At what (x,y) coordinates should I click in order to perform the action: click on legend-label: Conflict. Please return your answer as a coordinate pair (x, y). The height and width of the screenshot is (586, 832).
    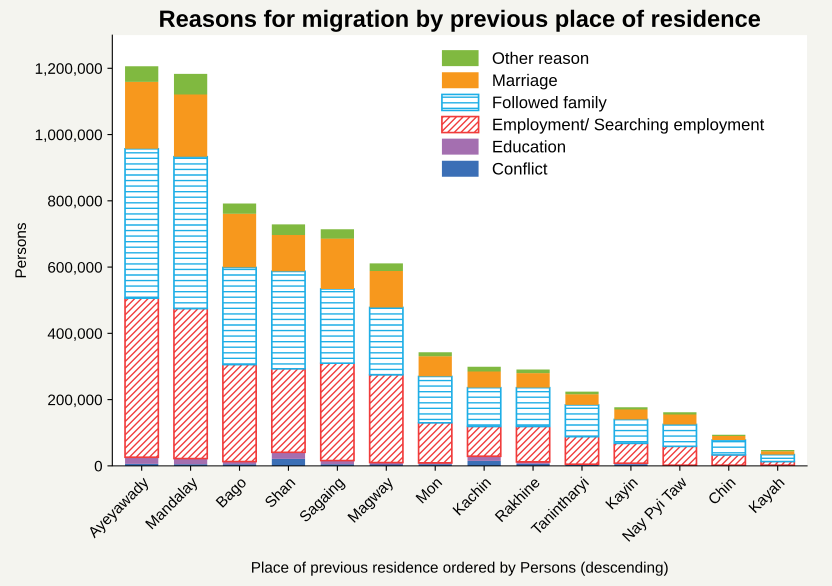
    Looking at the image, I should click on (520, 168).